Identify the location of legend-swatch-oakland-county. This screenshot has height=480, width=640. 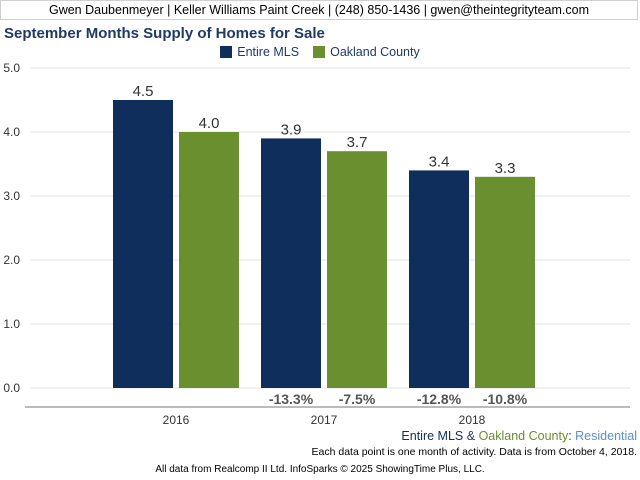
(319, 52).